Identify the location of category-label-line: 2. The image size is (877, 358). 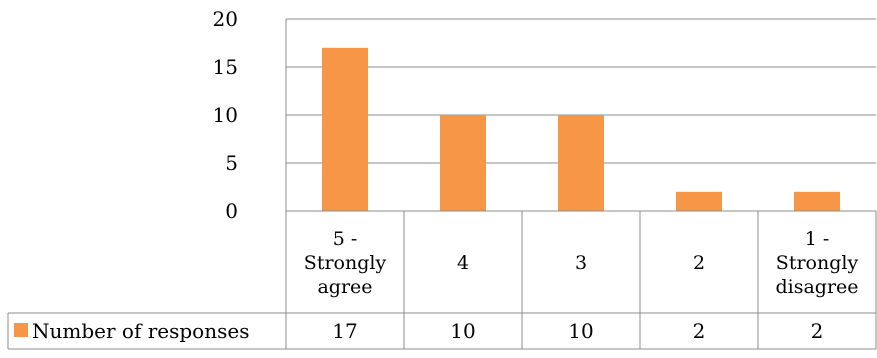
(699, 263).